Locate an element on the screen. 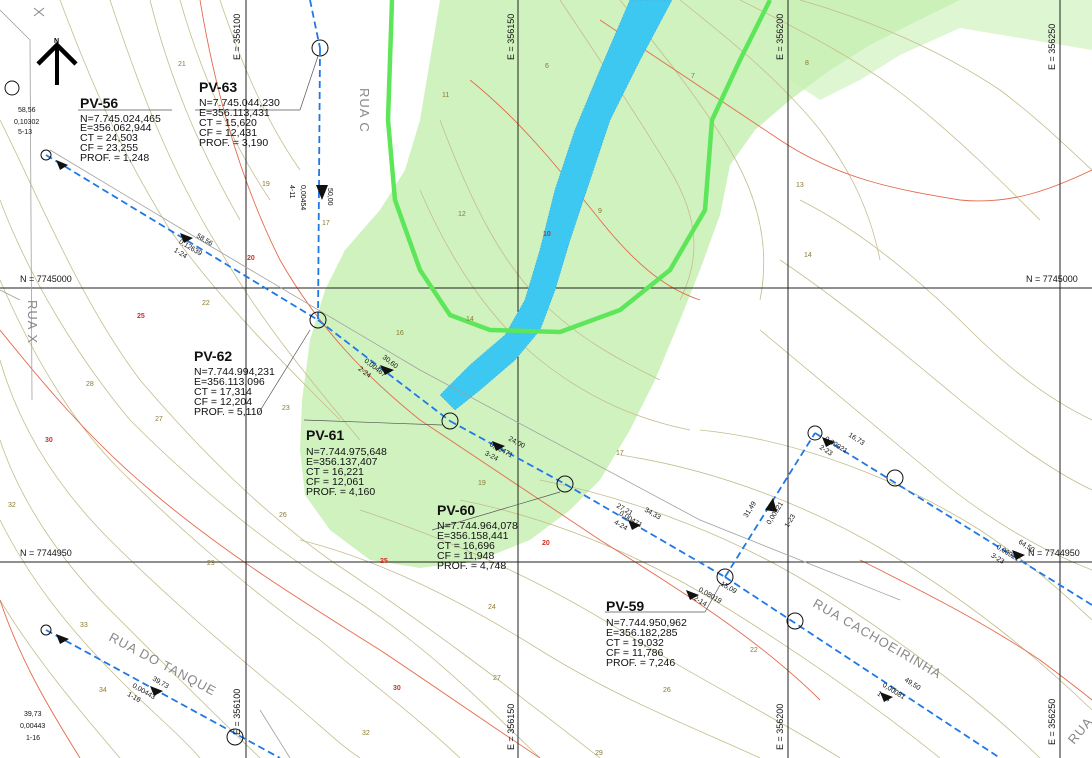 The height and width of the screenshot is (758, 1092). pv61-line-5: PROF. = 4,160 is located at coordinates (340, 492).